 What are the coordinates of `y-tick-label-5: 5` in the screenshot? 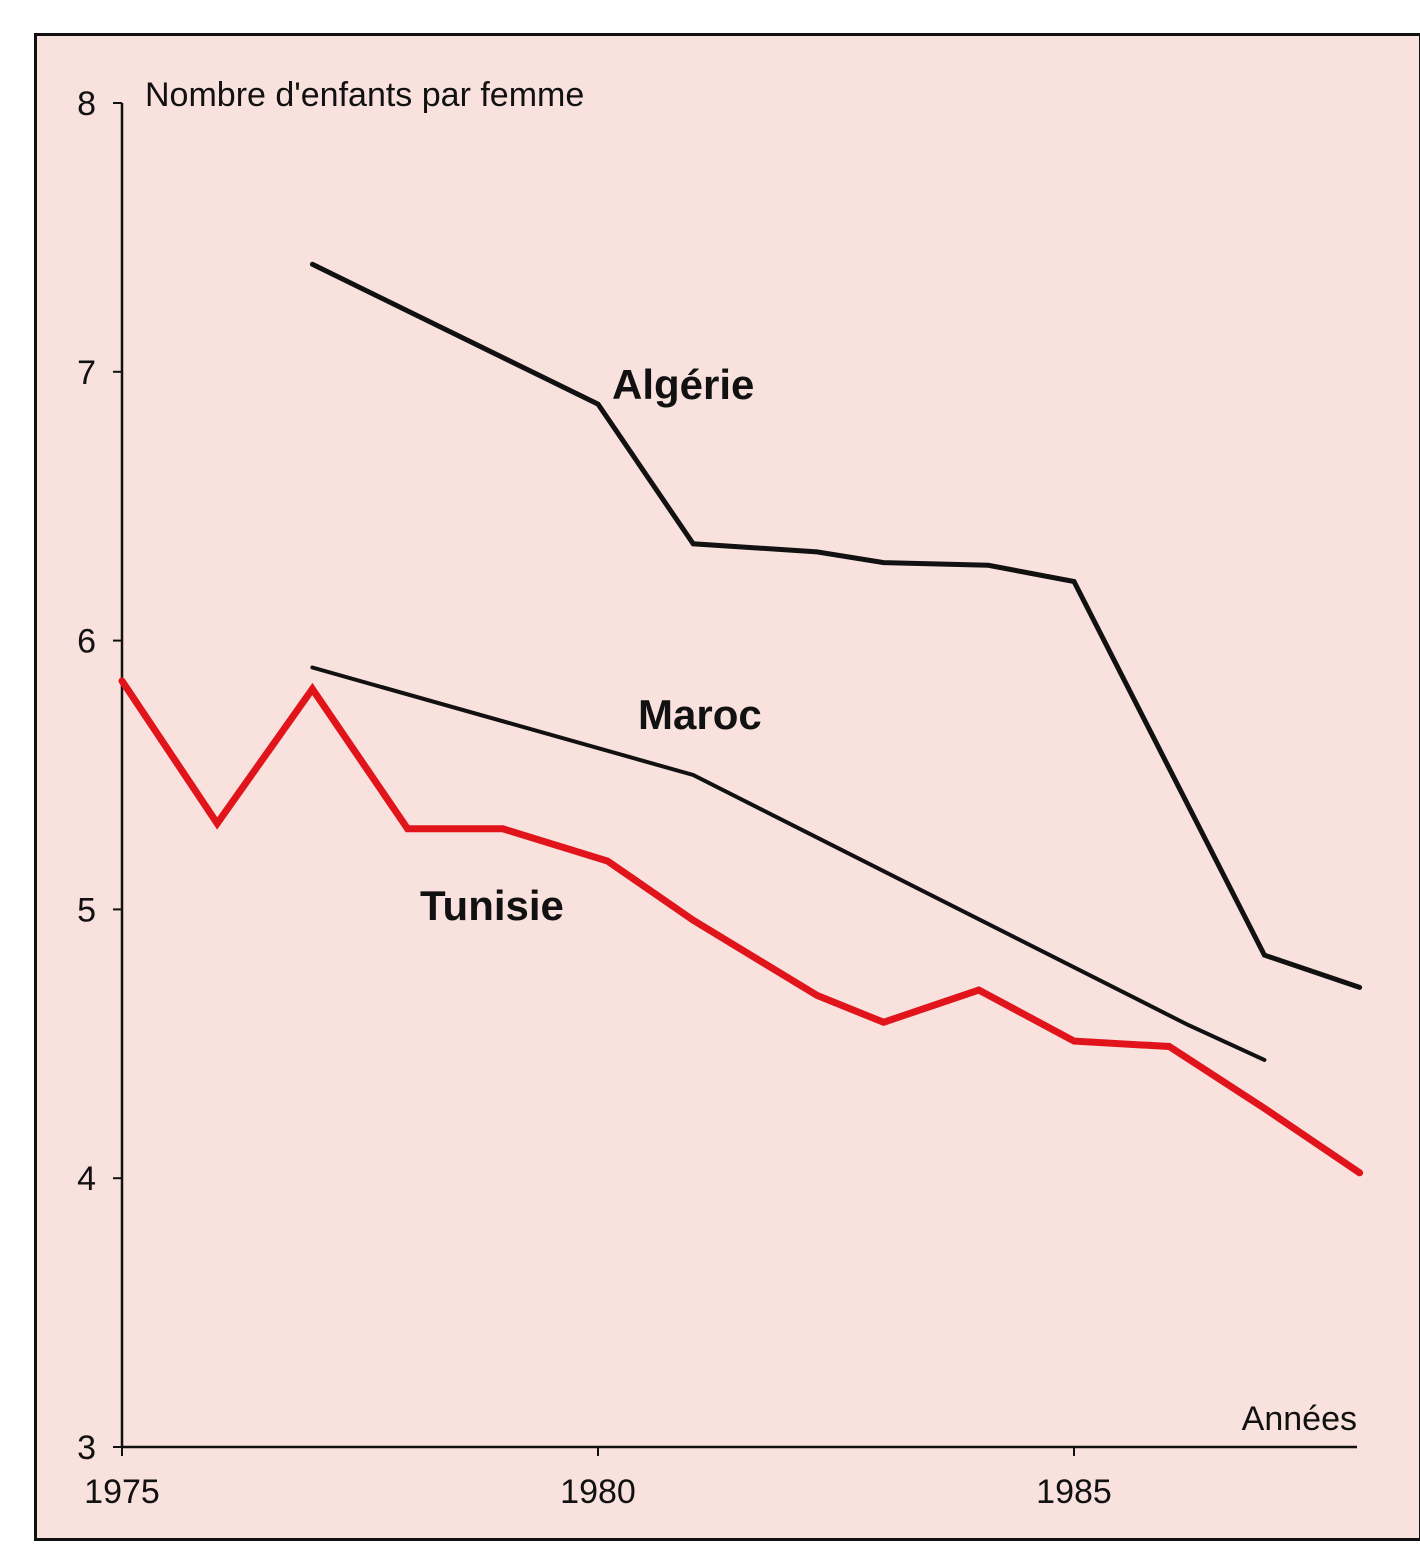 It's located at (86, 910).